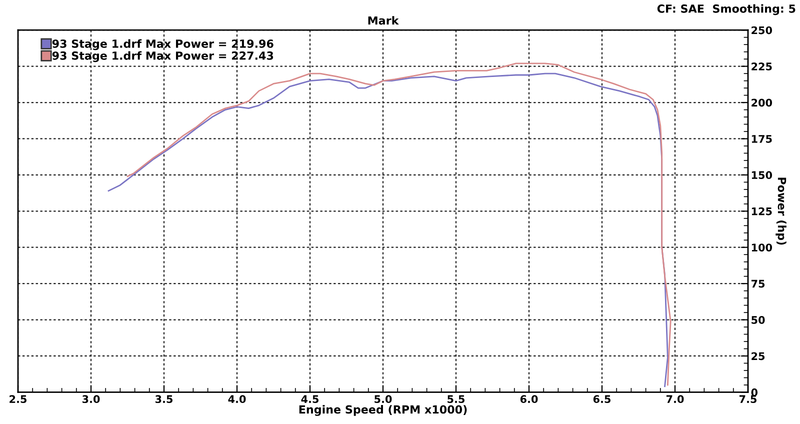 The image size is (800, 424). Describe the element at coordinates (456, 399) in the screenshot. I see `x-tick-label: 5.5` at that location.